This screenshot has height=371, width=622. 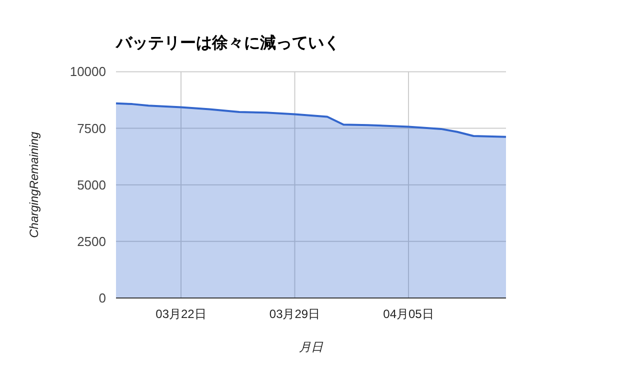 I want to click on y-tick-label: 10000, so click(x=88, y=72).